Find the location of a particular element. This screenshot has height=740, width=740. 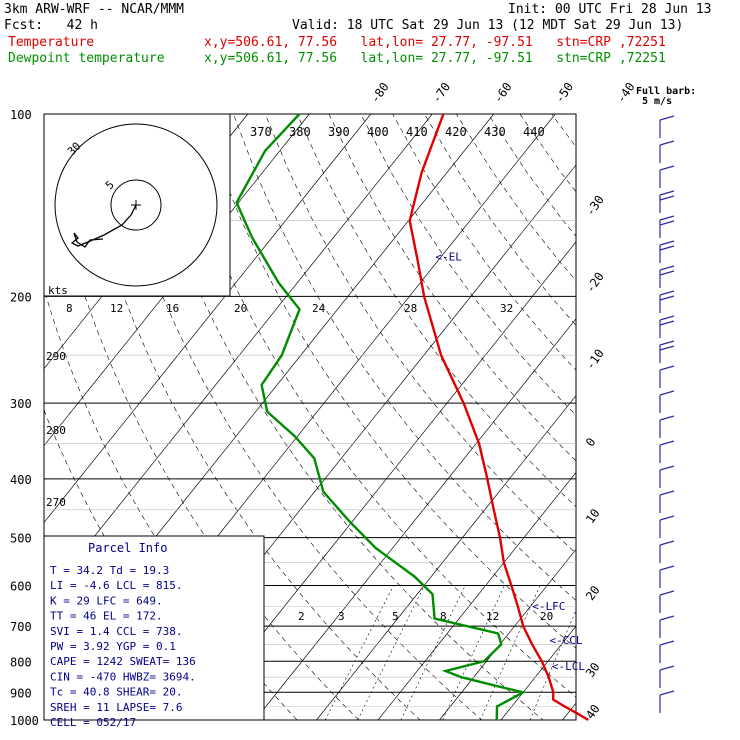

barb-legend-title: Full barb: is located at coordinates (666, 91).